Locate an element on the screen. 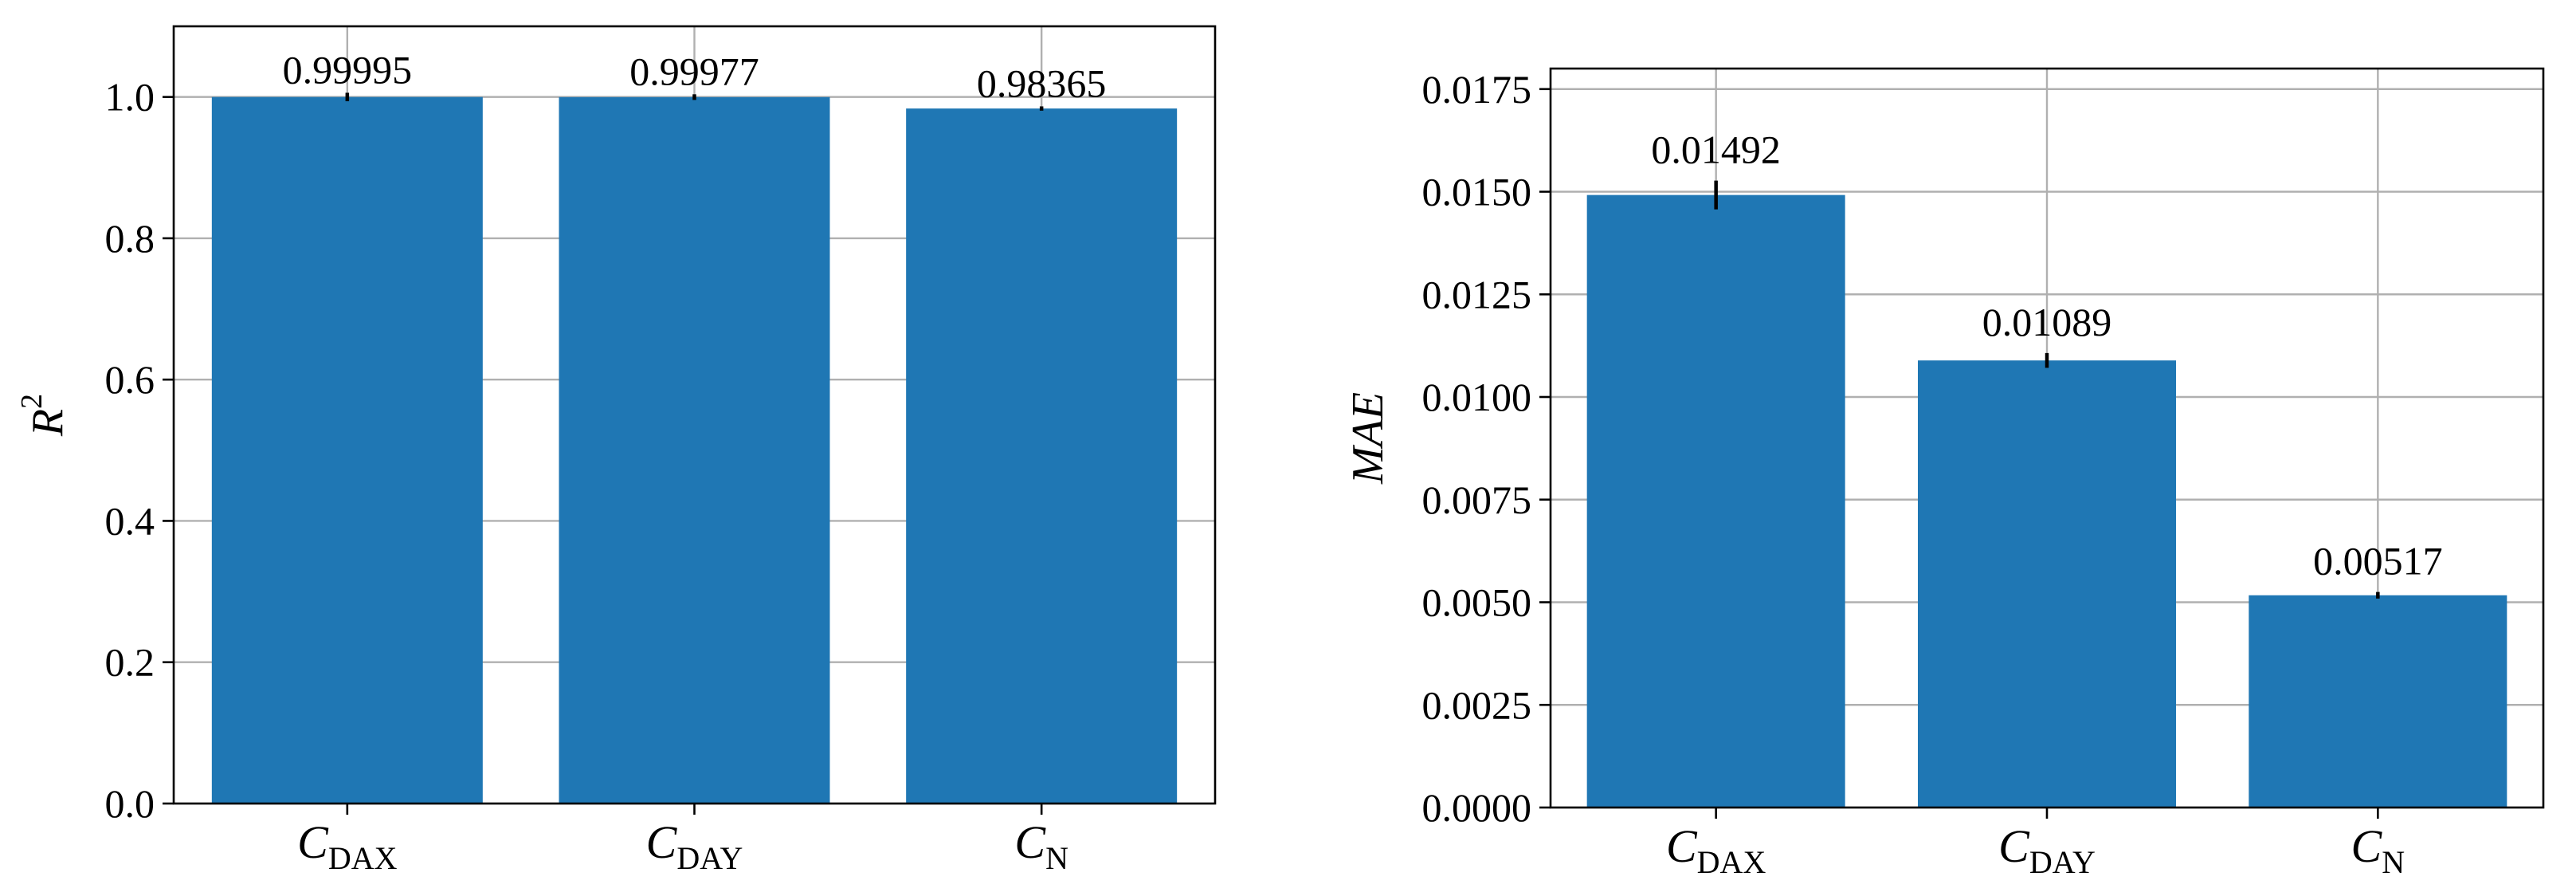 The width and height of the screenshot is (2576, 896). data-label: 0.99995 is located at coordinates (348, 69).